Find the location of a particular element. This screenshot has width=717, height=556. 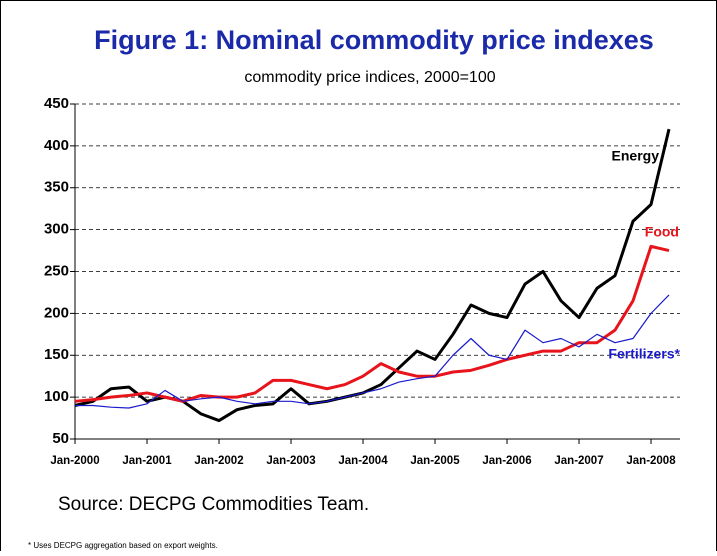

y-tick-label: 450 is located at coordinates (56, 103).